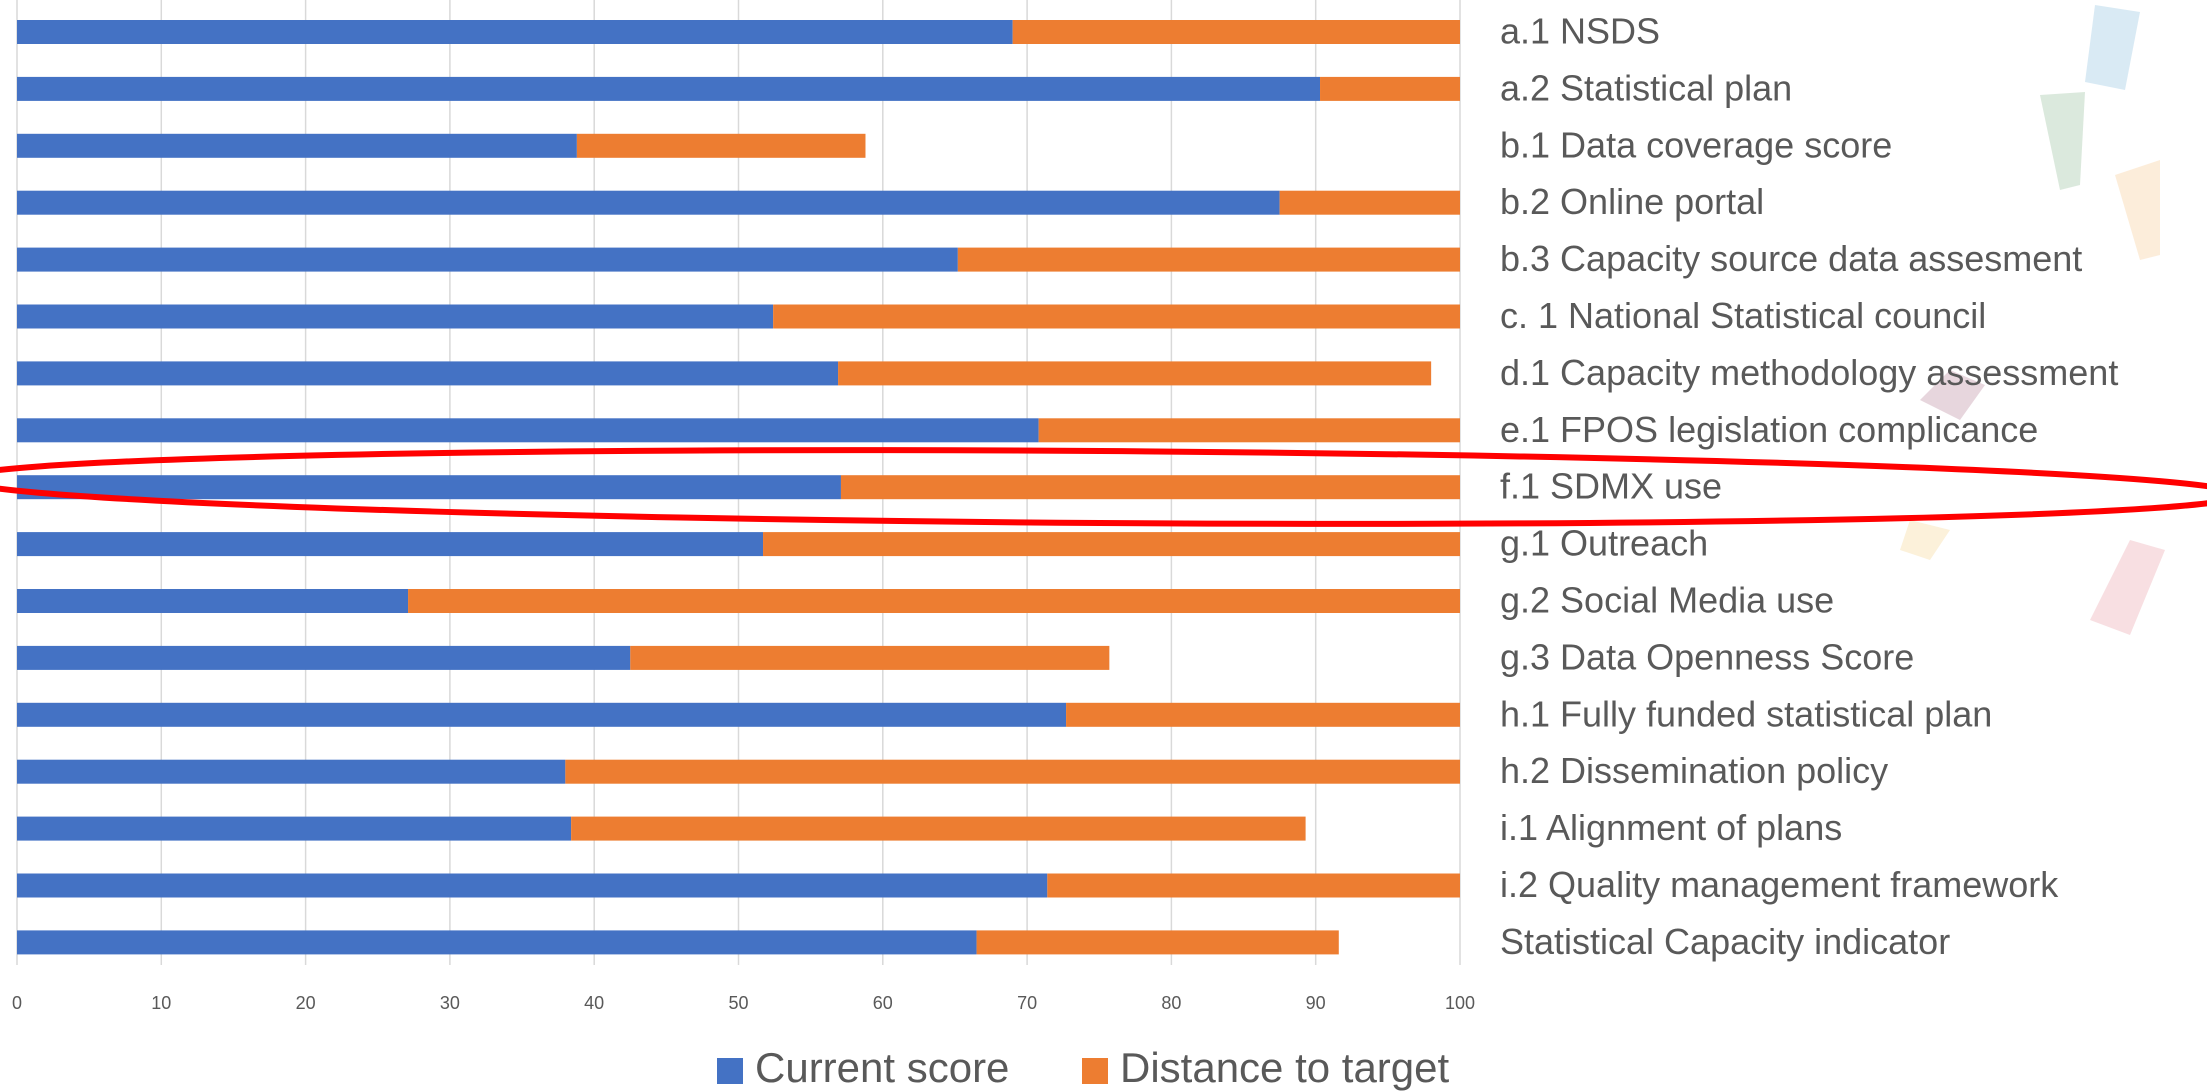 Image resolution: width=2207 pixels, height=1092 pixels. Describe the element at coordinates (882, 1067) in the screenshot. I see `legend-label: Current score` at that location.